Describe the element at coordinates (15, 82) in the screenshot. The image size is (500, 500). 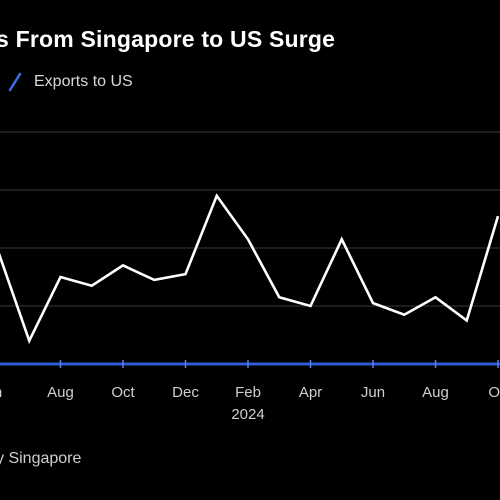
I see `legend-line-icon` at that location.